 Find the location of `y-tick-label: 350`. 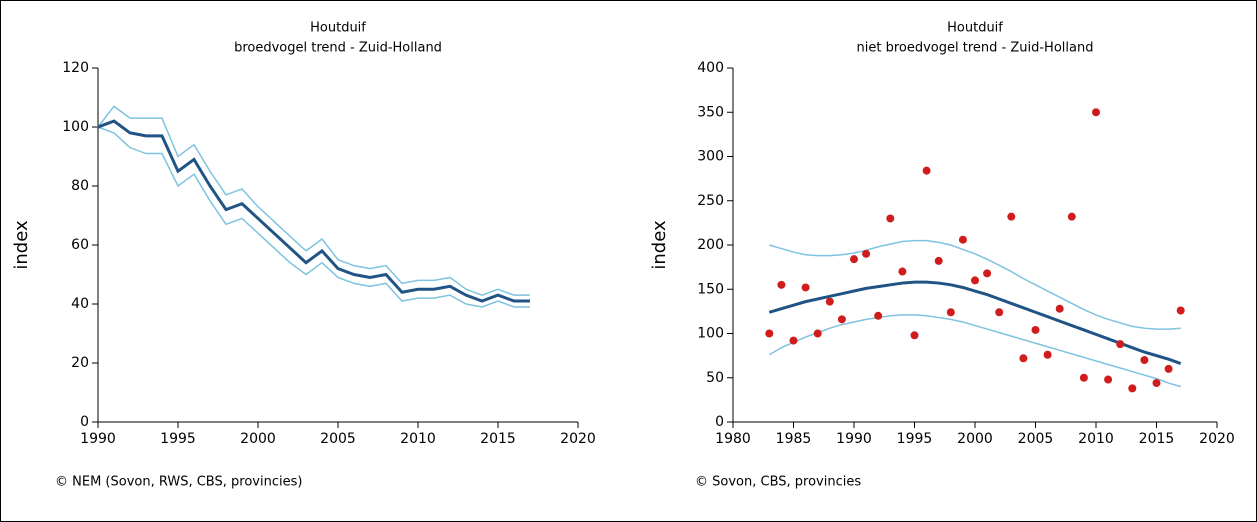

y-tick-label: 350 is located at coordinates (710, 112).